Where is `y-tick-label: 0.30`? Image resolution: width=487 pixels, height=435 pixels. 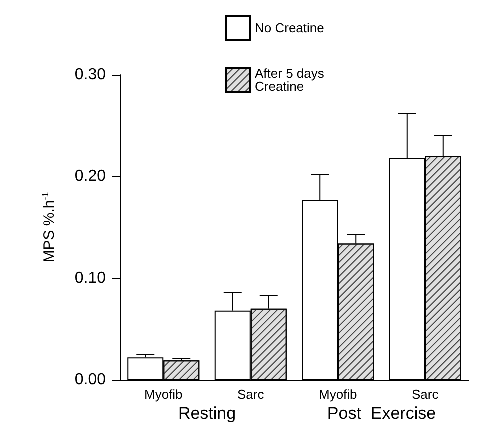
y-tick-label: 0.30 is located at coordinates (90, 75).